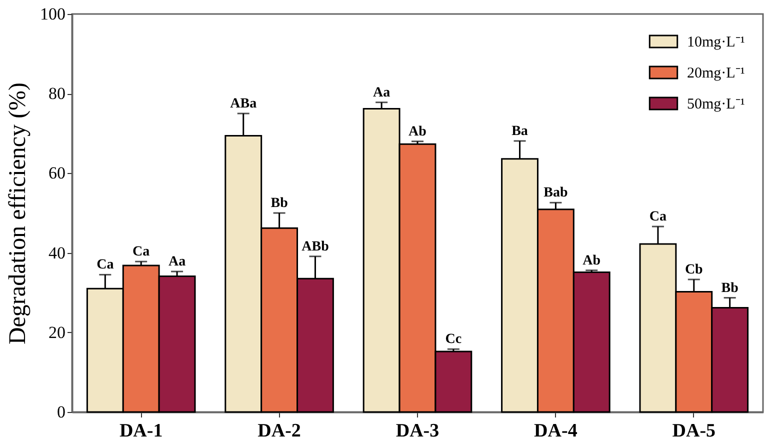  What do you see at coordinates (694, 431) in the screenshot?
I see `x-tick-label: DA-5` at bounding box center [694, 431].